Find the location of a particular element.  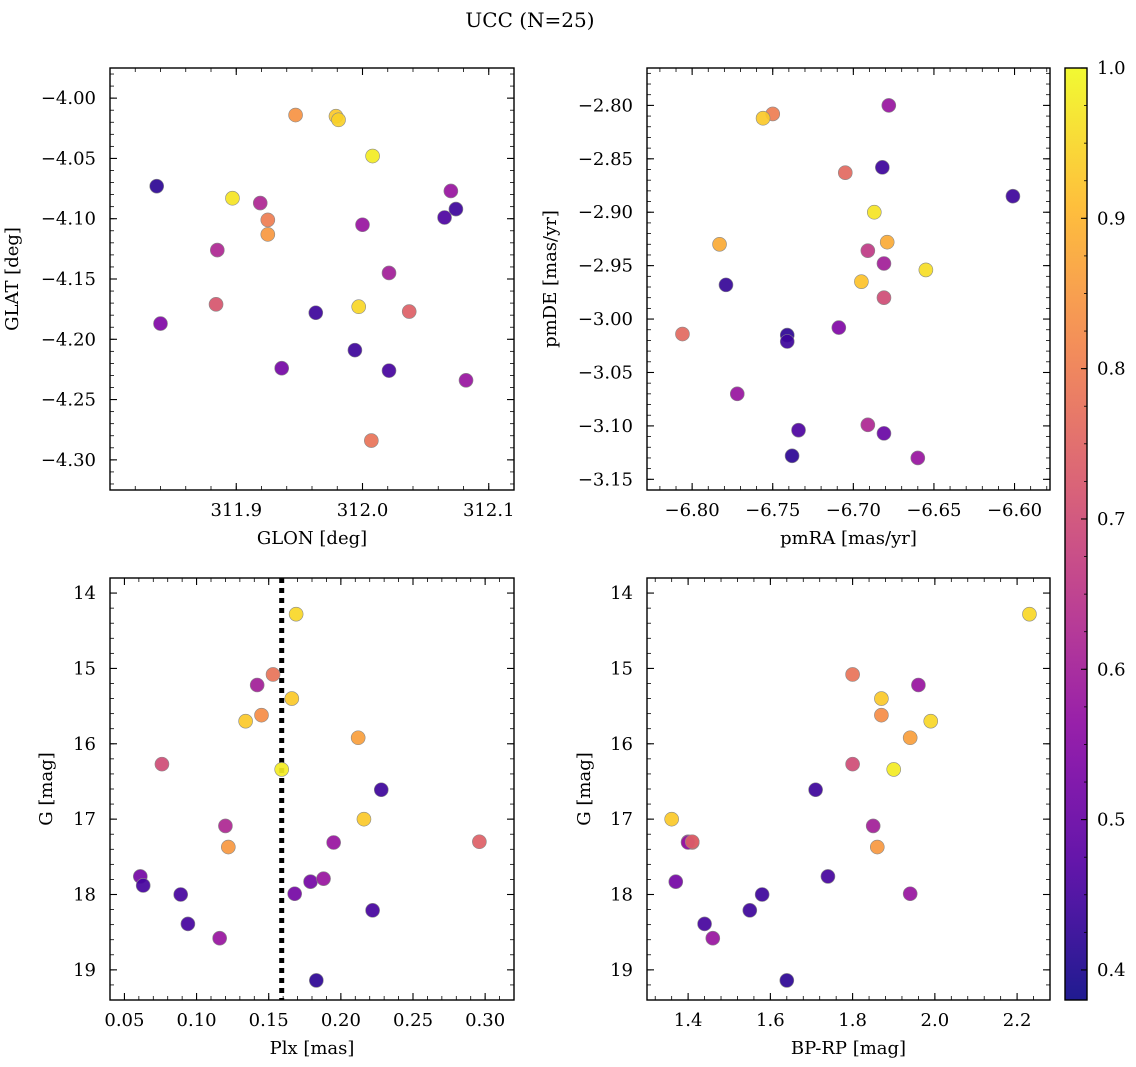

y-tick-label: −4.20 is located at coordinates (68, 339).